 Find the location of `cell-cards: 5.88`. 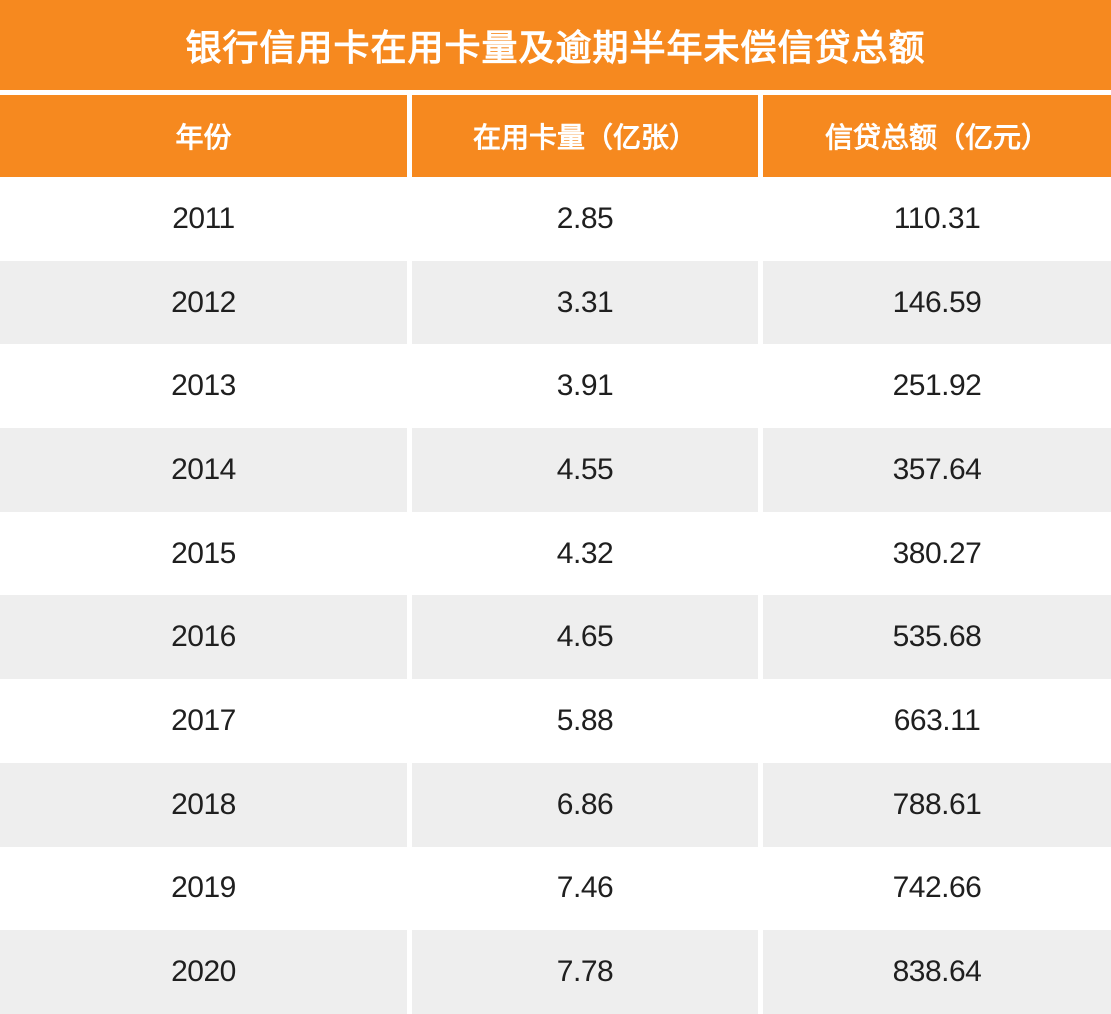

cell-cards: 5.88 is located at coordinates (585, 721).